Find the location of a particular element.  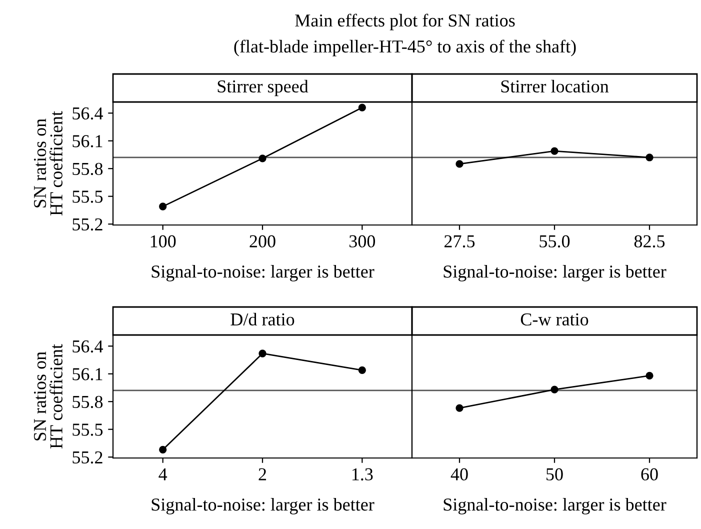

x-tick-label: 300 is located at coordinates (362, 241).